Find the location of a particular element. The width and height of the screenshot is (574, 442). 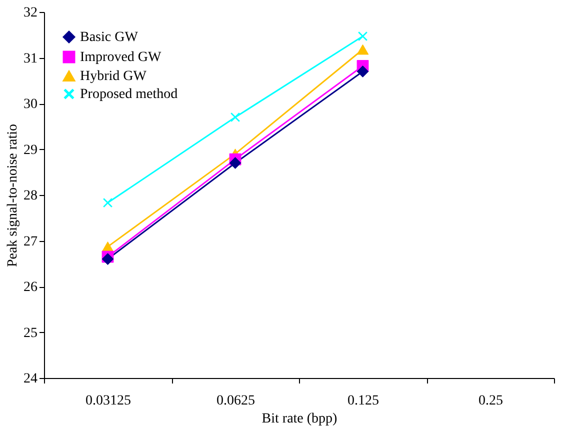

y-tick-label: 31 is located at coordinates (31, 58).